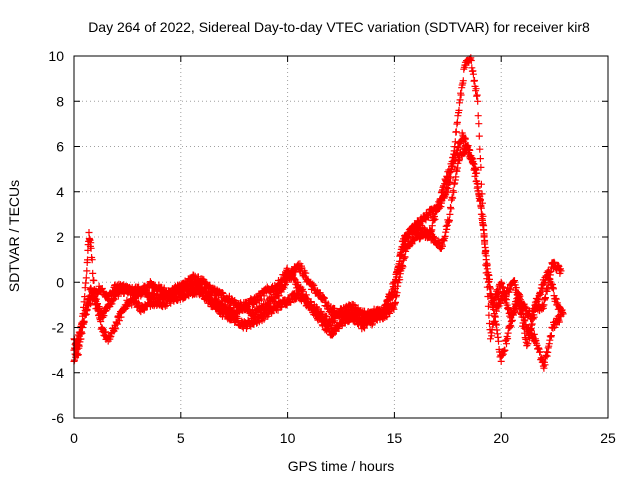 The image size is (640, 480). What do you see at coordinates (181, 438) in the screenshot?
I see `x-tick-label: 5` at bounding box center [181, 438].